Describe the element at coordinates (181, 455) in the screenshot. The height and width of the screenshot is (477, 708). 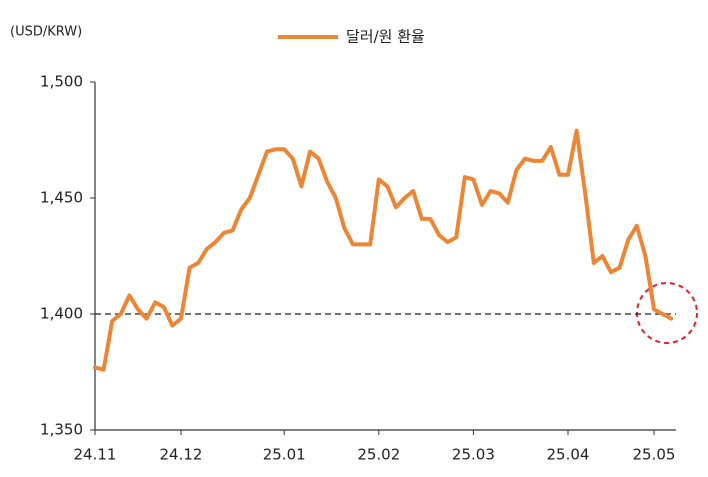
I see `x-tick-label: 24.12` at that location.